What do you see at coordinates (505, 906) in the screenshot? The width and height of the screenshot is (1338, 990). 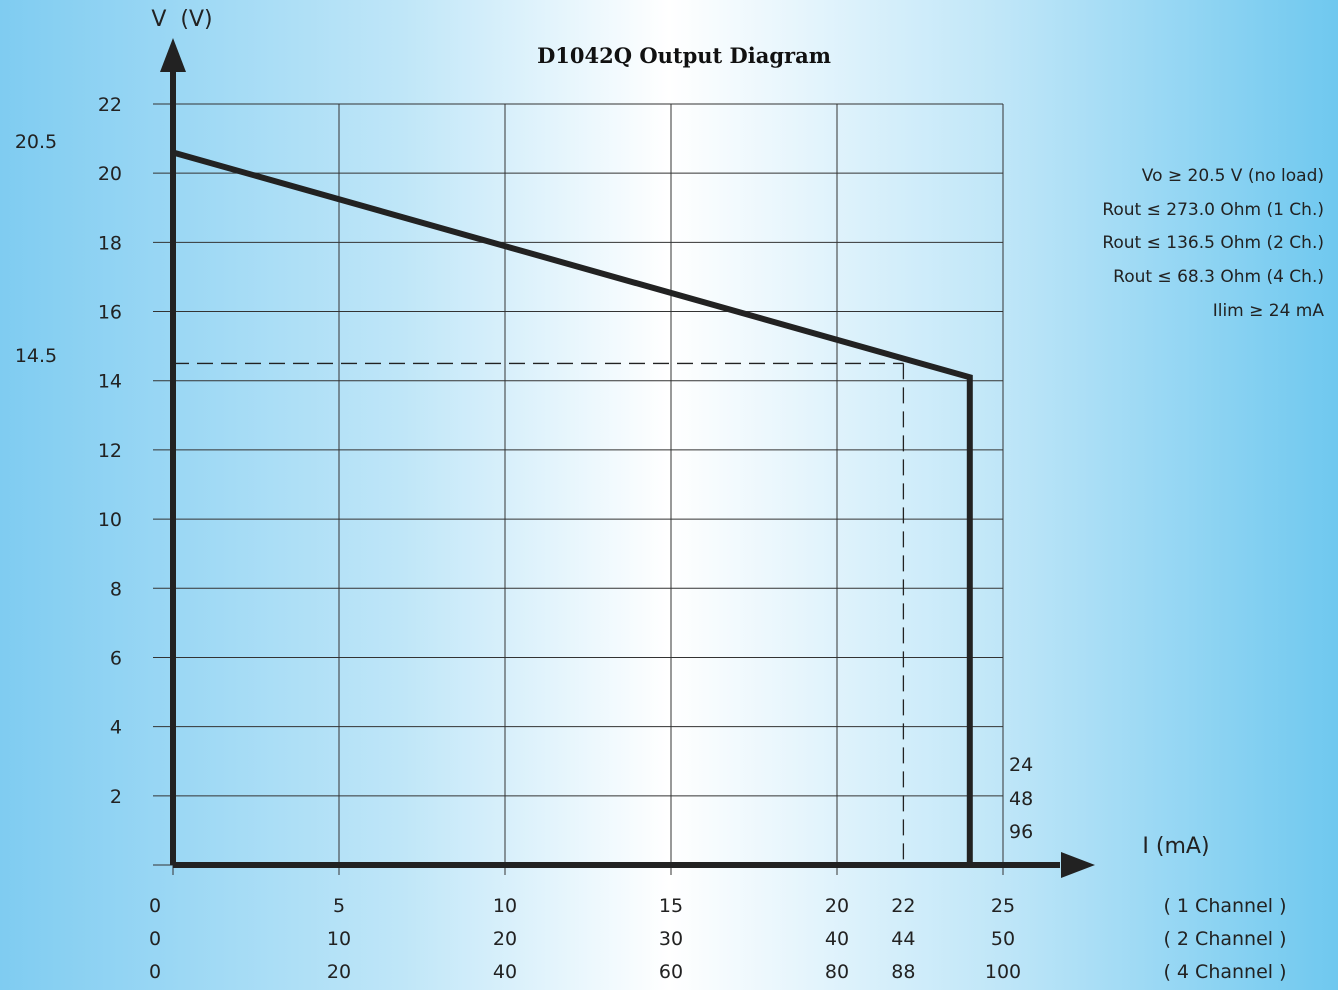 I see `x-tick-label-r0-2: 10` at bounding box center [505, 906].